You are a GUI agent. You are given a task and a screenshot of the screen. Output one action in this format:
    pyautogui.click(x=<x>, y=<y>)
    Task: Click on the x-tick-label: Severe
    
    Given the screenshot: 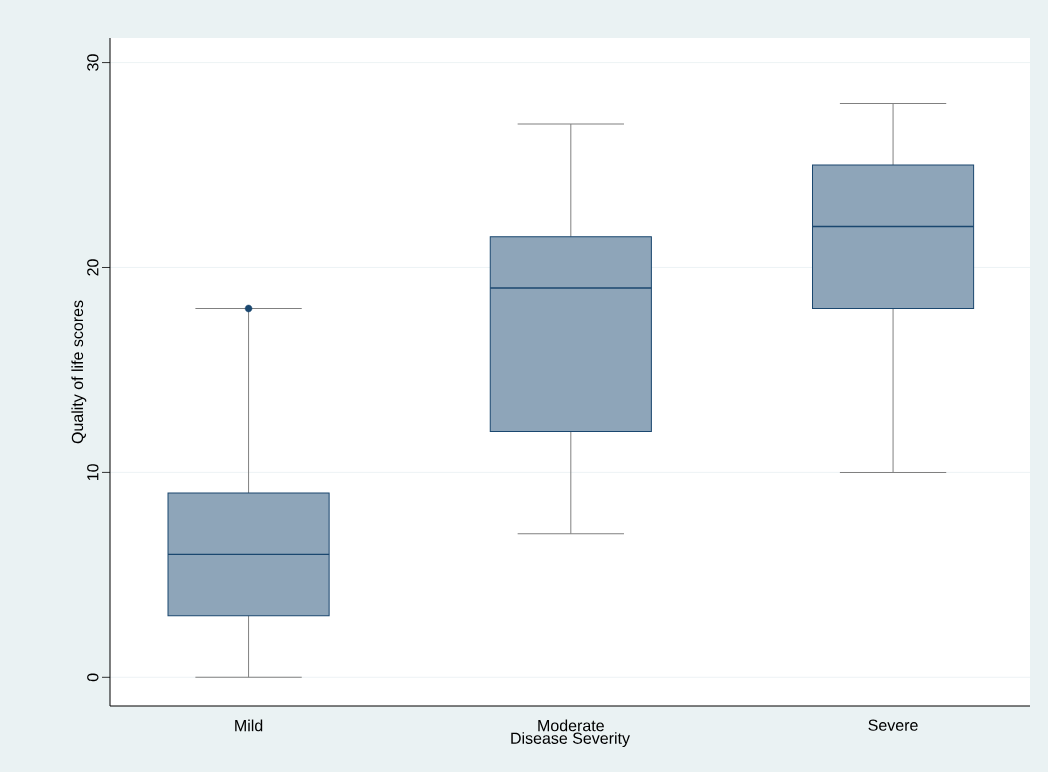 What is the action you would take?
    pyautogui.click(x=893, y=725)
    